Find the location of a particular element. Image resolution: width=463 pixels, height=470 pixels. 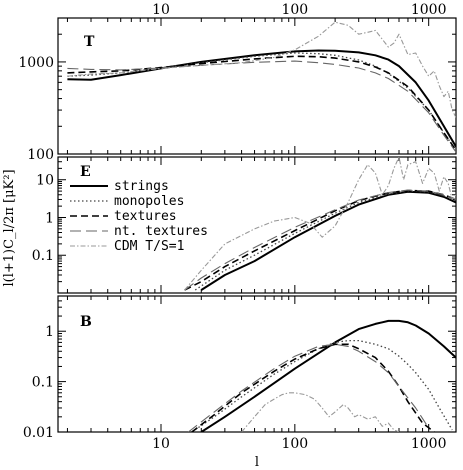

panel-b-series-strings is located at coordinates (328, 375).